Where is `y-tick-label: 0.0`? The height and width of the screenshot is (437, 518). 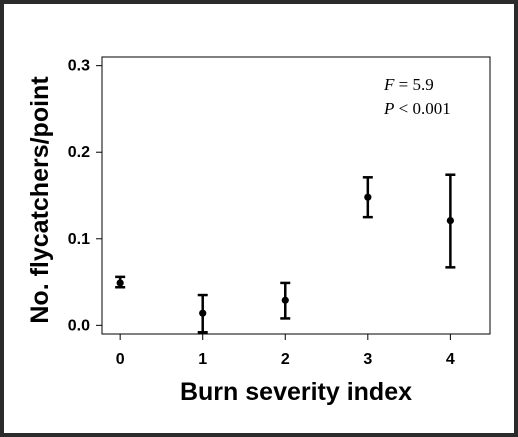
y-tick-label: 0.0 is located at coordinates (79, 325).